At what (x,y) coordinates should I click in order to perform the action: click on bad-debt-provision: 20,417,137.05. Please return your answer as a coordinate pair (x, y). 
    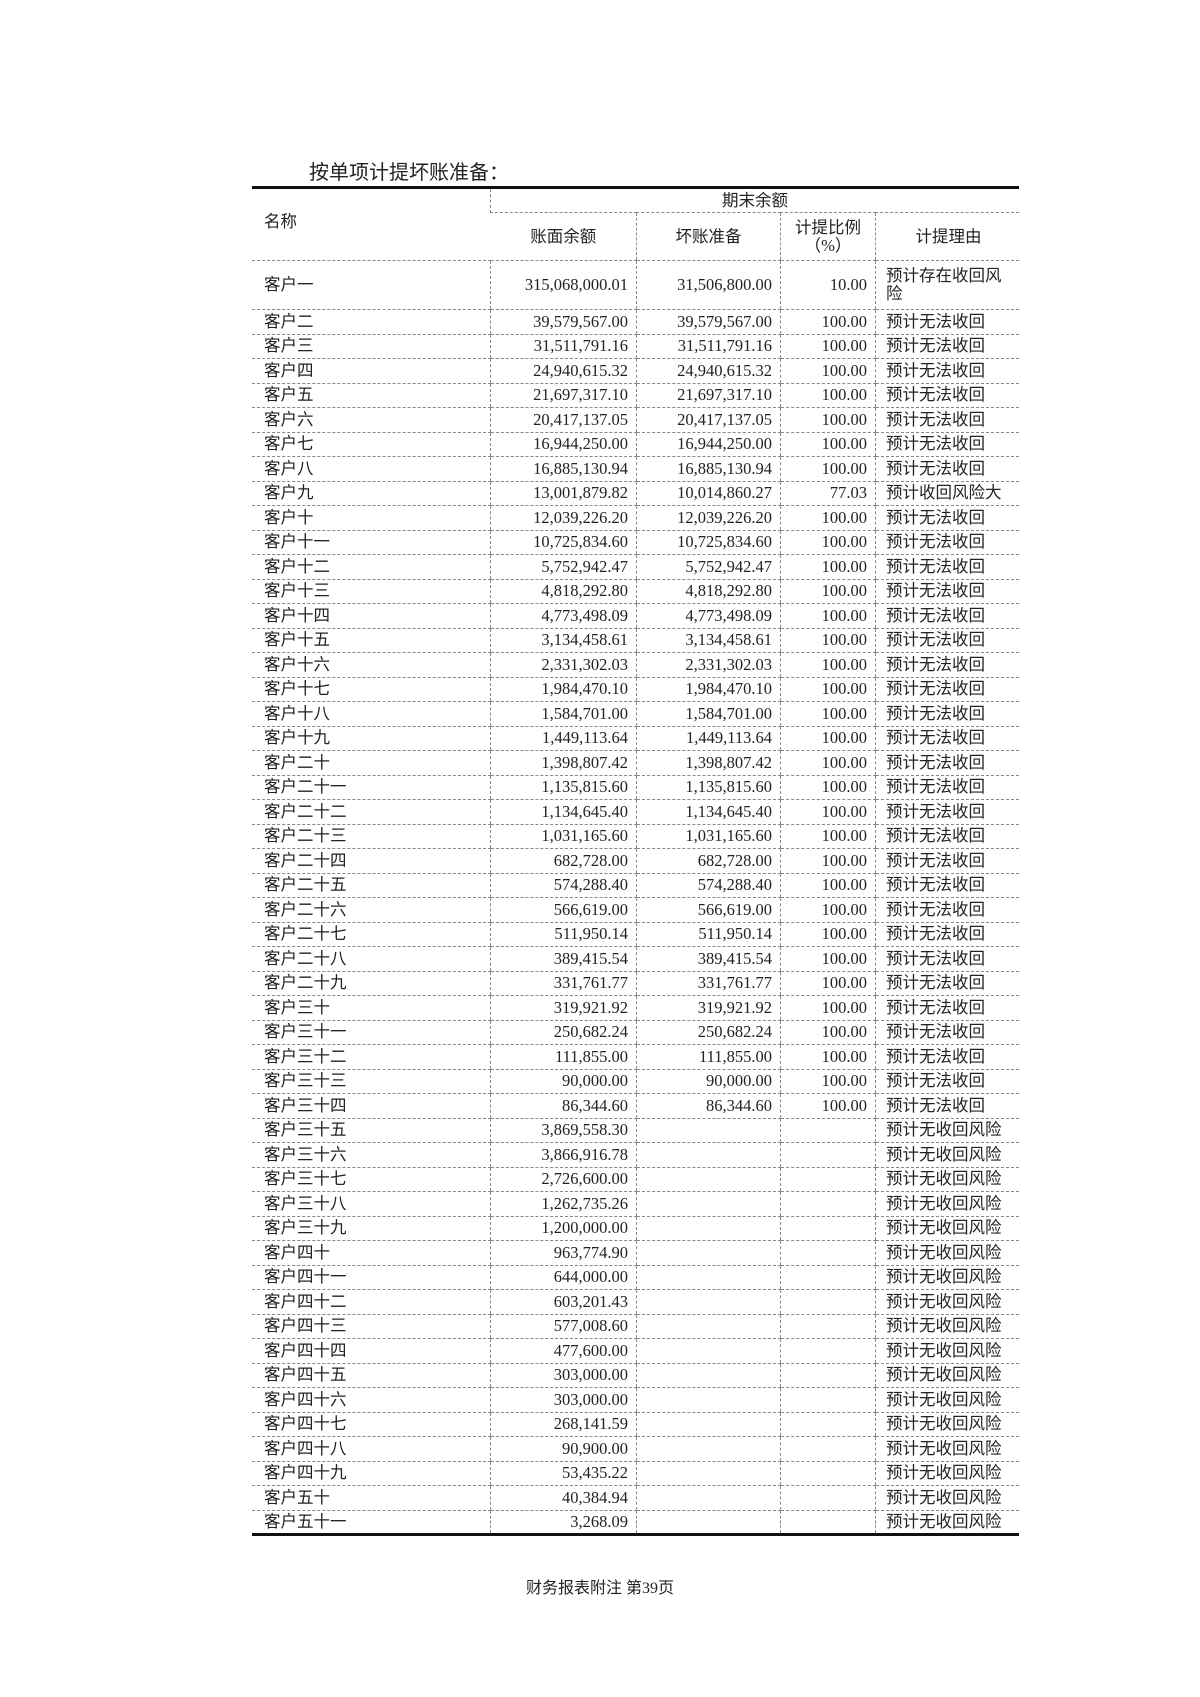
    Looking at the image, I should click on (708, 420).